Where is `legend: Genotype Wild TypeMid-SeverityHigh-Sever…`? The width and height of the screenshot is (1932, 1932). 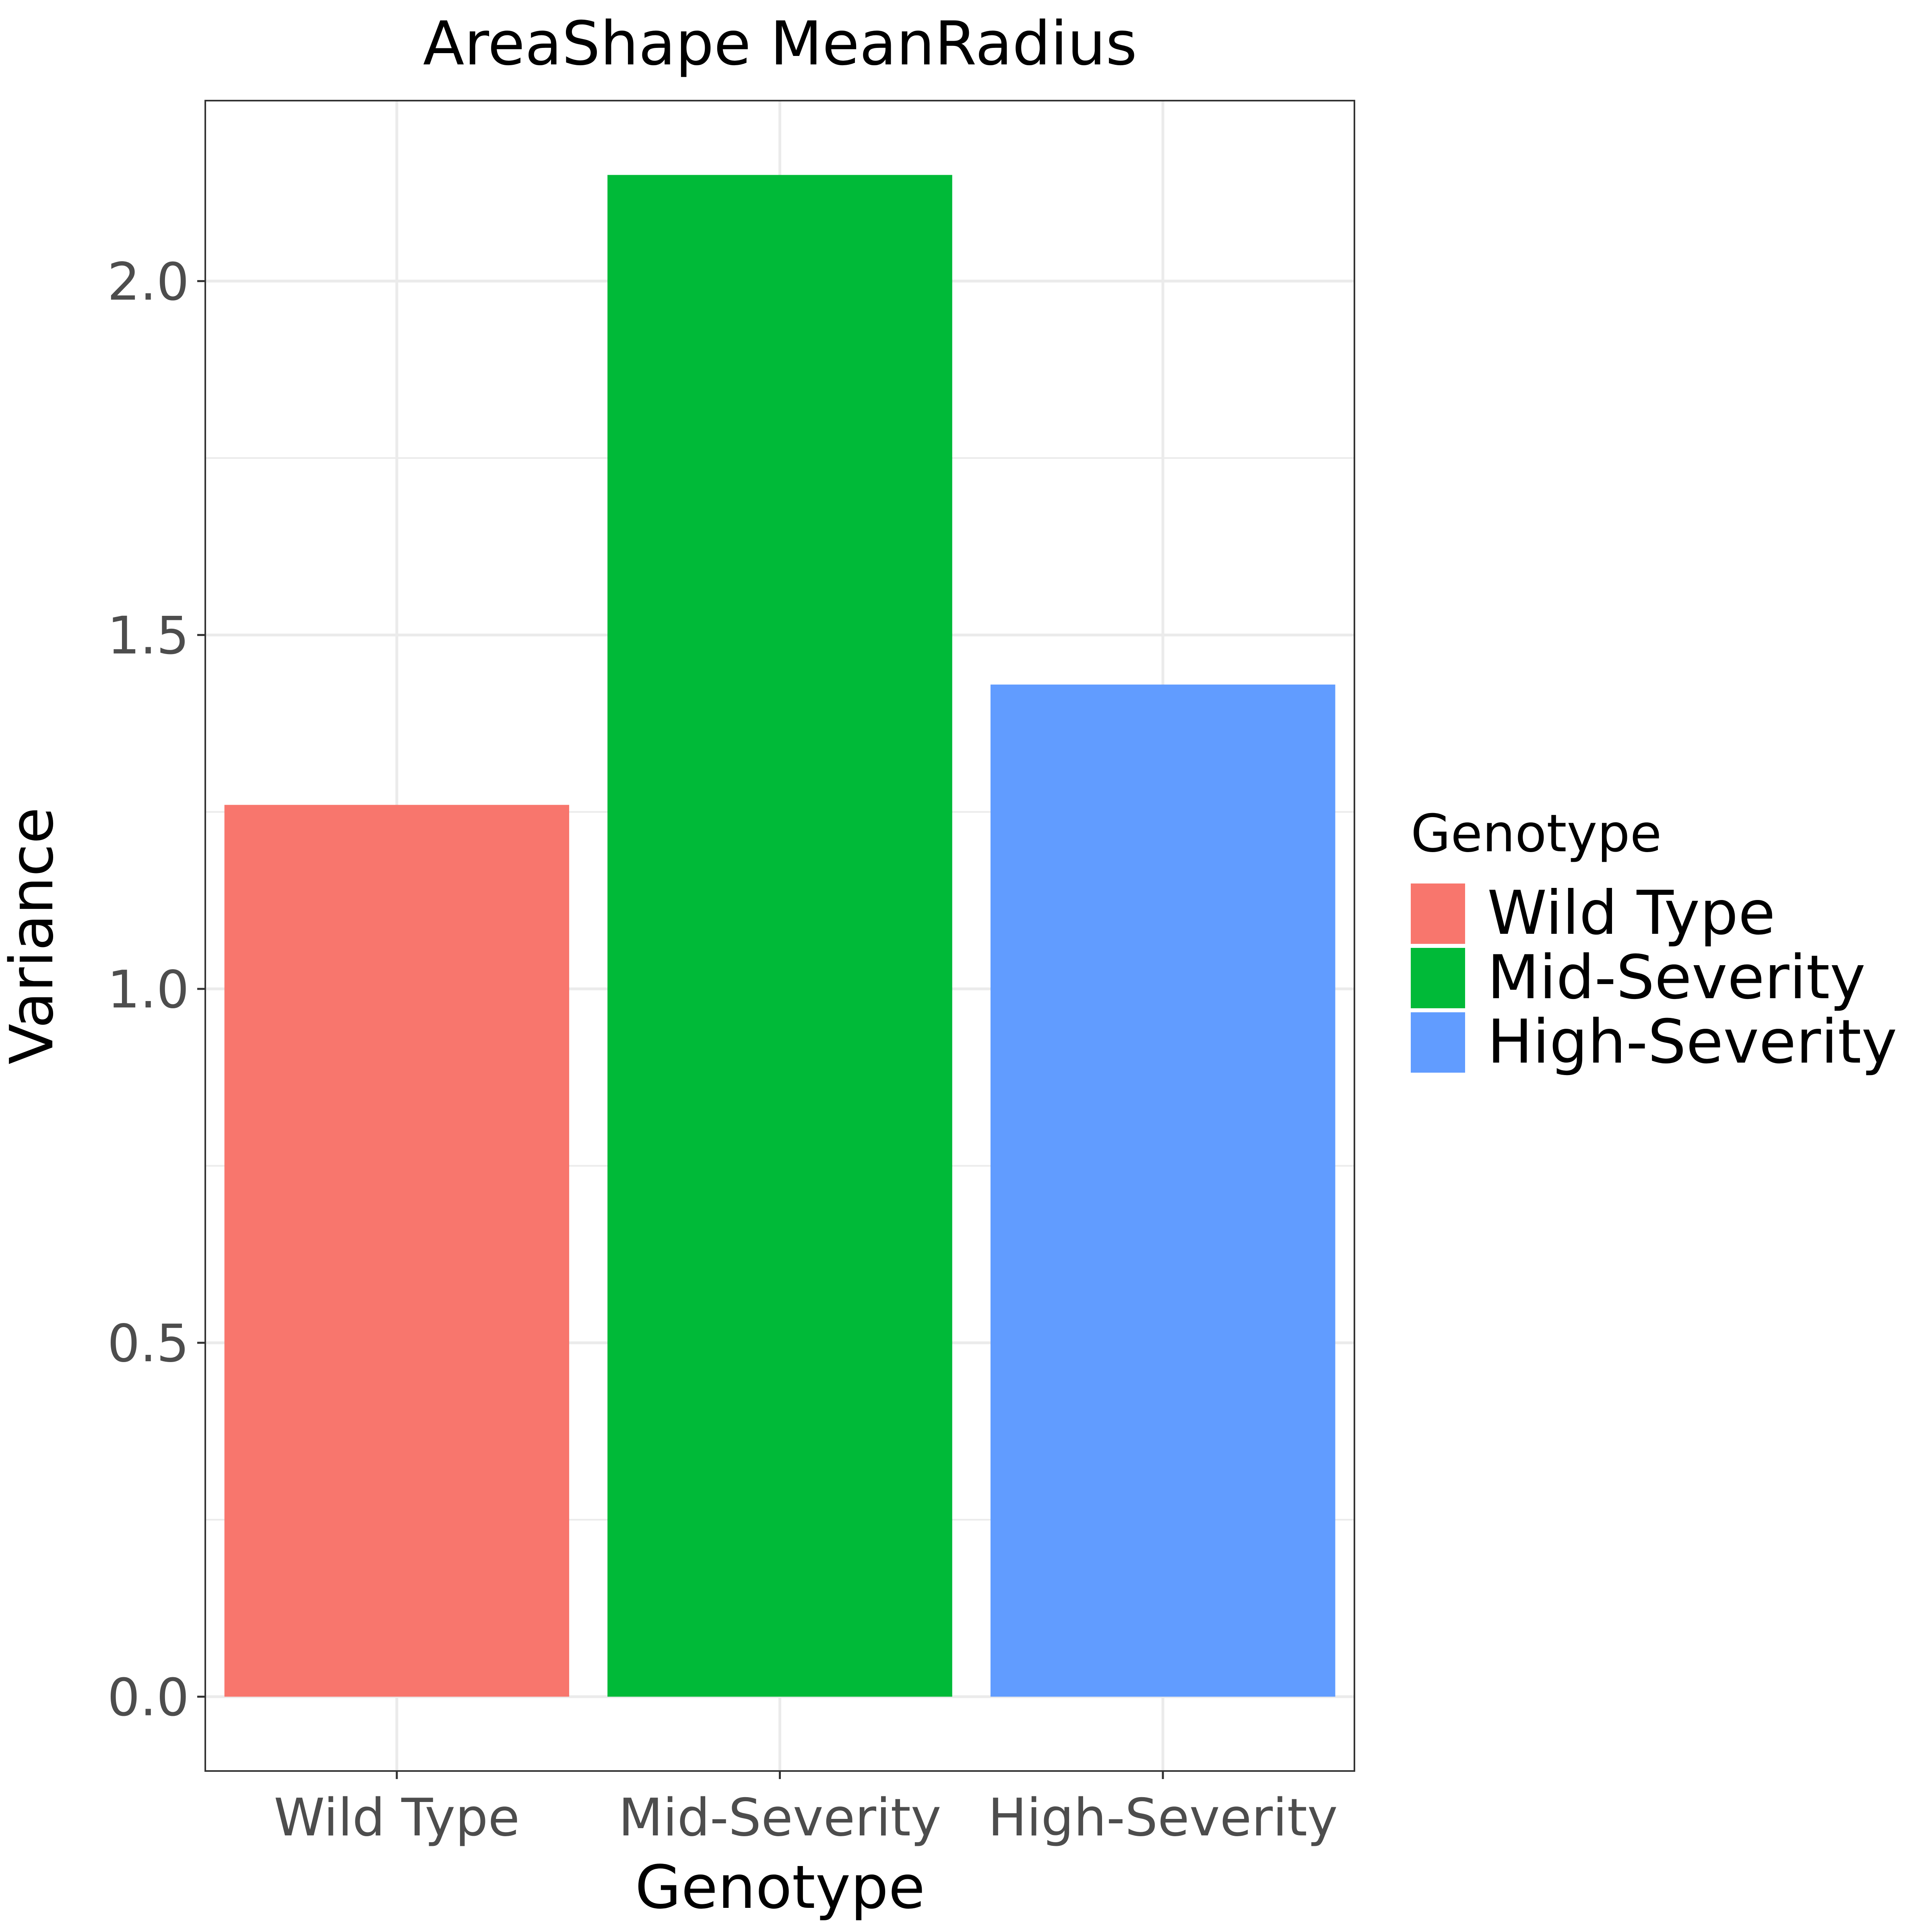
legend: Genotype Wild TypeMid-SeverityHigh-Sever… is located at coordinates (1654, 940).